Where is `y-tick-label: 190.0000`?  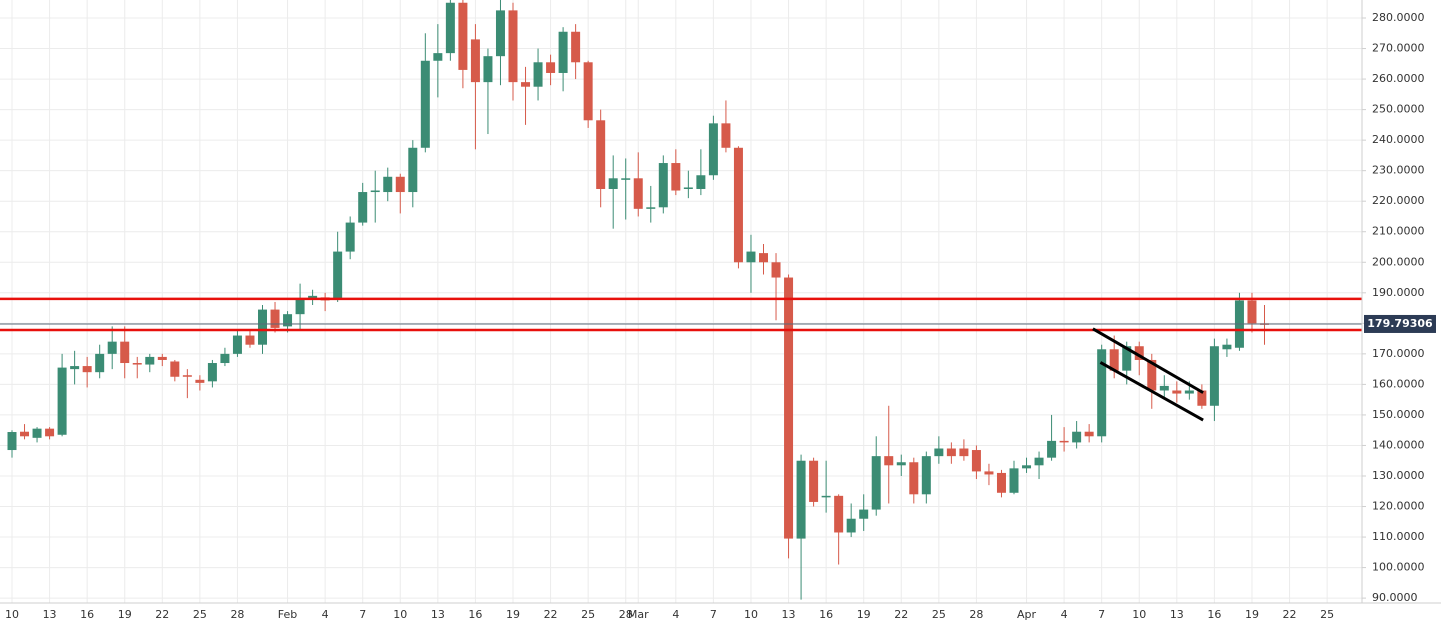 y-tick-label: 190.0000 is located at coordinates (1398, 292).